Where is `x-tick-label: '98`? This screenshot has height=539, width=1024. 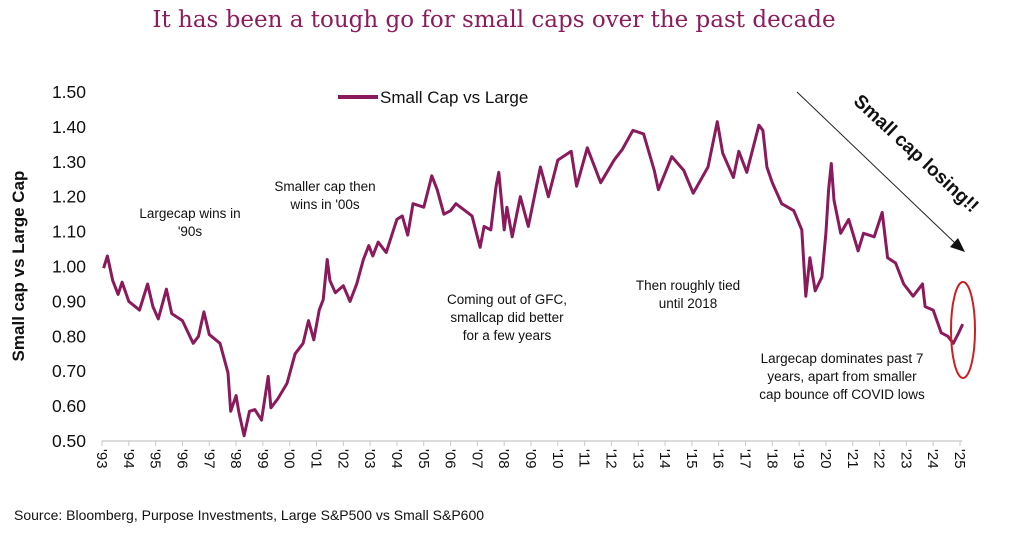 x-tick-label: '98 is located at coordinates (235, 459).